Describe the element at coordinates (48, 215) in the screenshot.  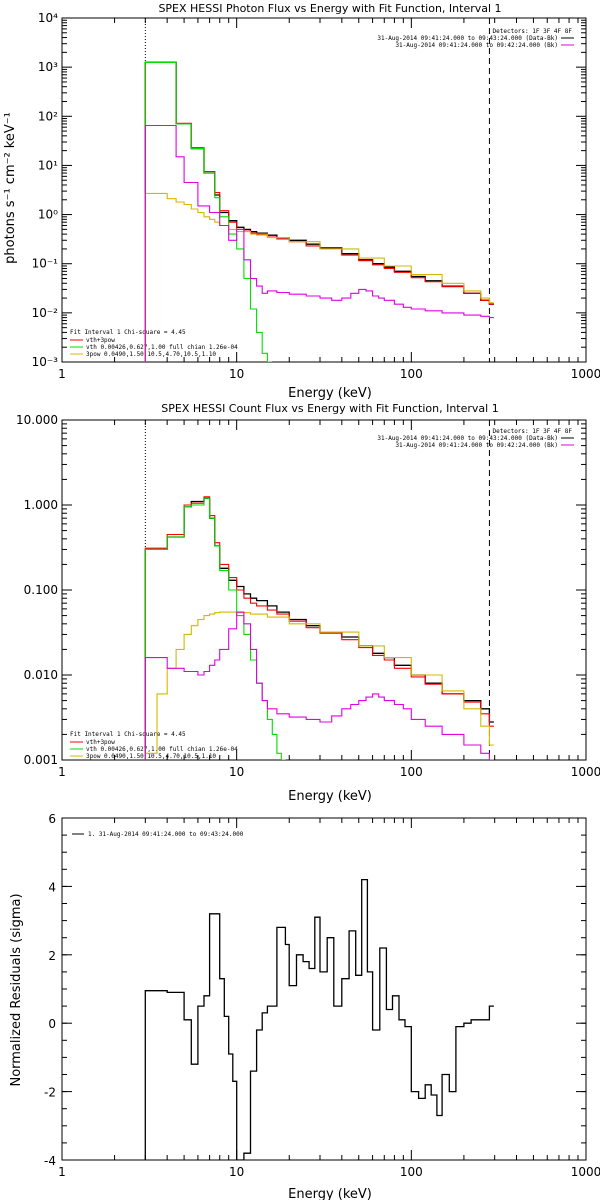
I see `panel1-ytick-label: 10⁰` at that location.